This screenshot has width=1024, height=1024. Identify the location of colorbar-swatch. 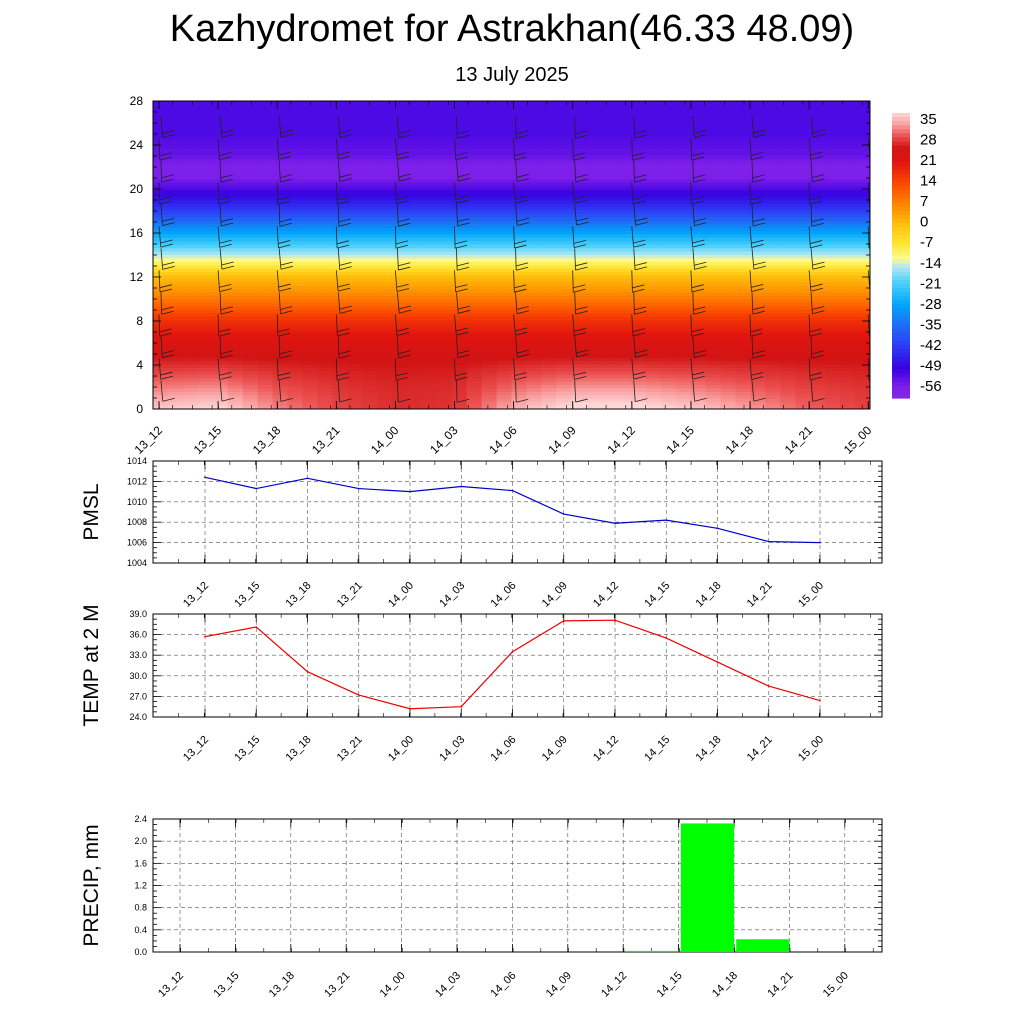
(901, 205).